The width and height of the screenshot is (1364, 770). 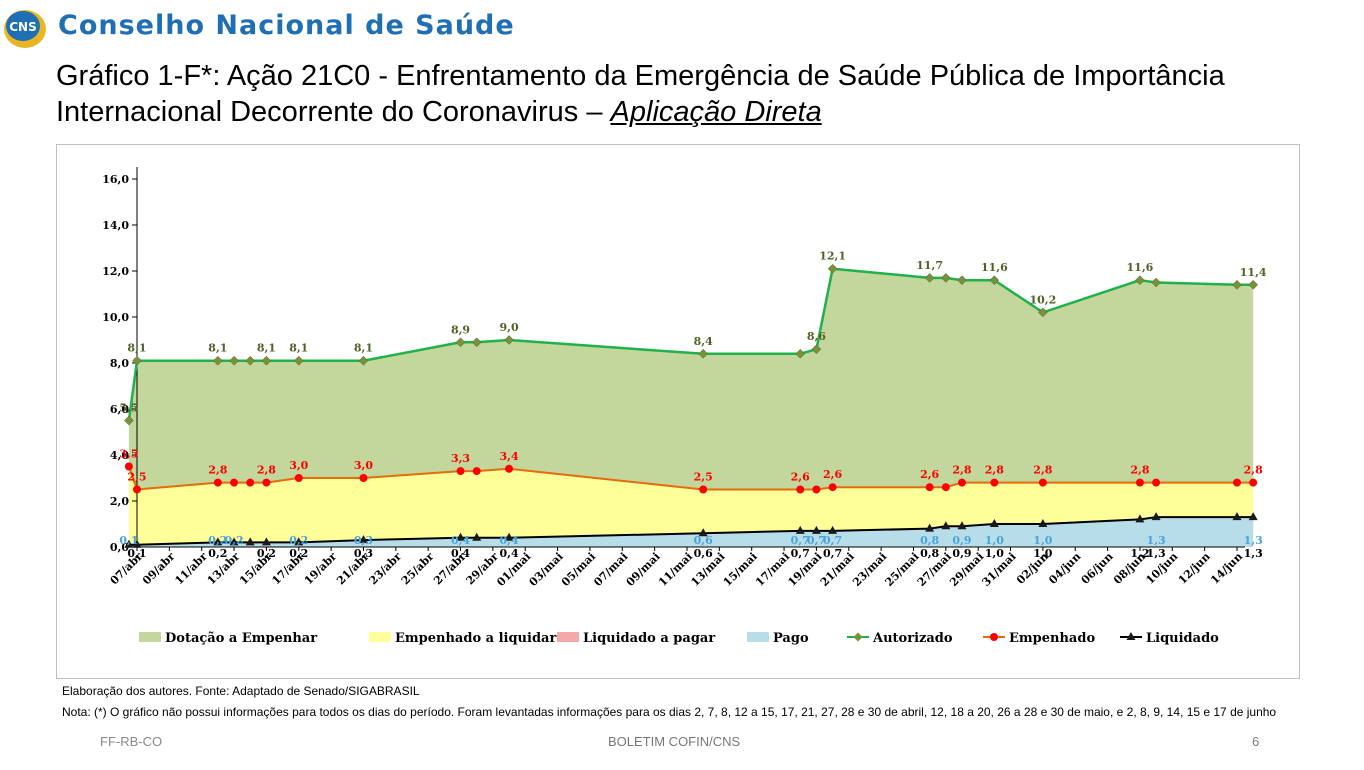 What do you see at coordinates (131, 741) in the screenshot?
I see `footer-left: FF-RB-CO` at bounding box center [131, 741].